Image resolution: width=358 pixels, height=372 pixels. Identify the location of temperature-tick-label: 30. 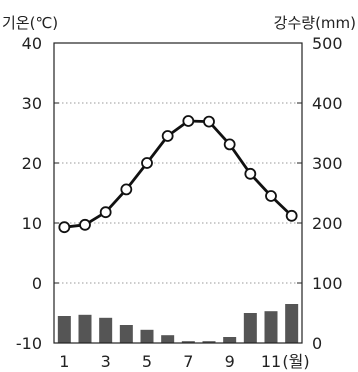
(32, 103).